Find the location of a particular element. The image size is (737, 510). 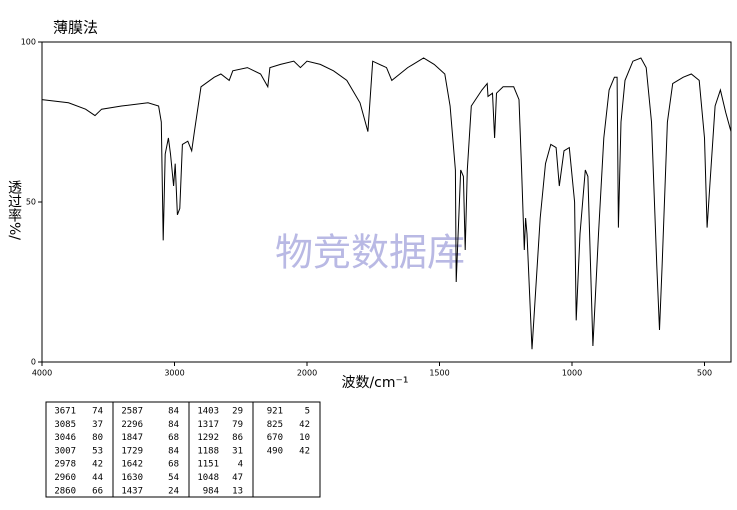

peak-transmittance: 4 is located at coordinates (240, 465).